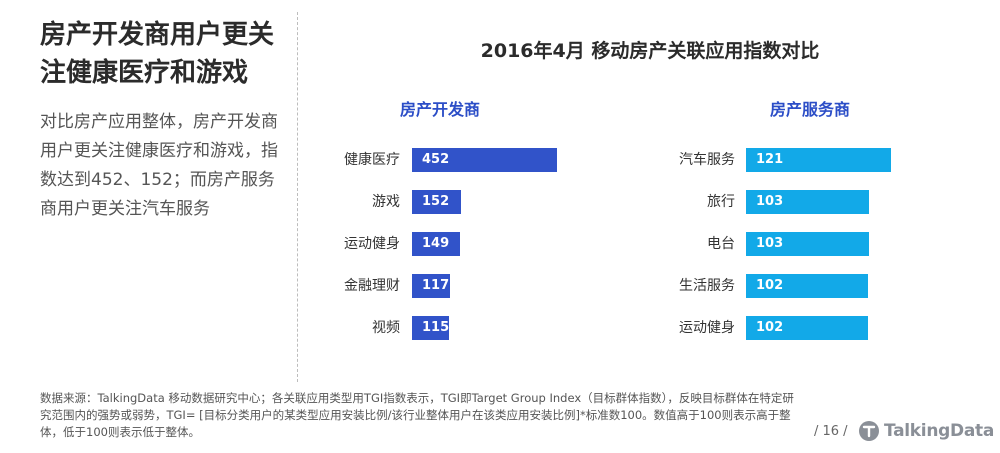 This screenshot has width=1000, height=453. Describe the element at coordinates (770, 159) in the screenshot. I see `bar-value-label: 121` at that location.